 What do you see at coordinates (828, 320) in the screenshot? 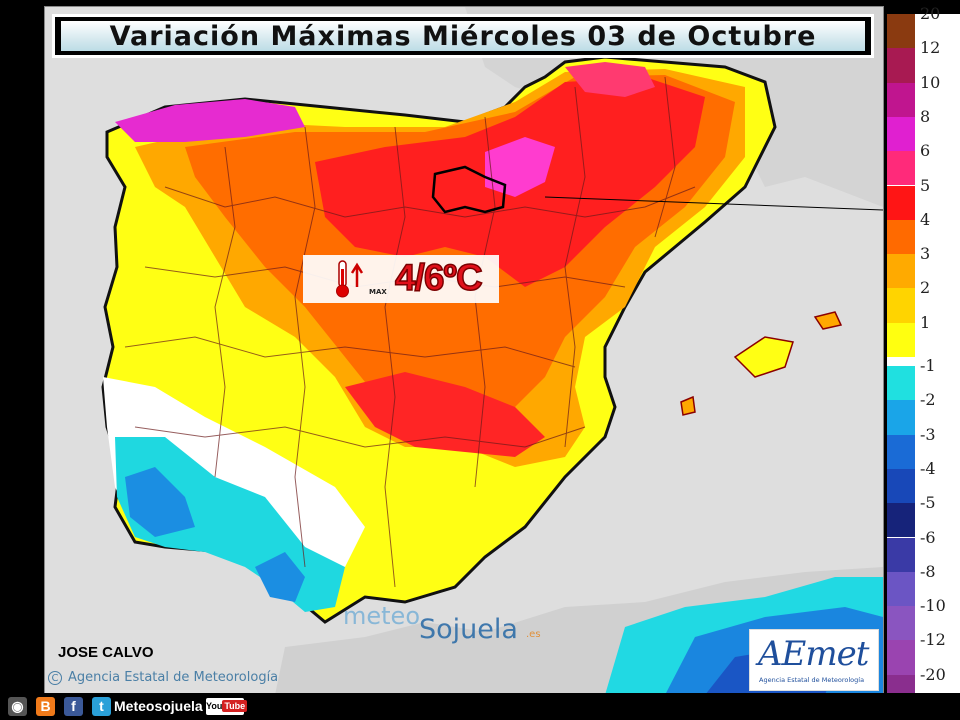
I see `menorca` at bounding box center [828, 320].